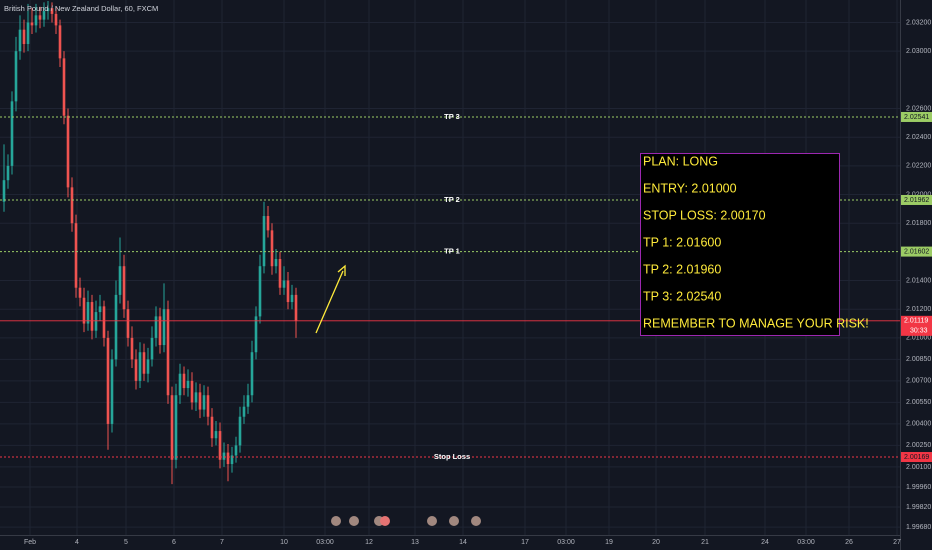 This screenshot has height=550, width=932. I want to click on x-tick-label: 19, so click(609, 542).